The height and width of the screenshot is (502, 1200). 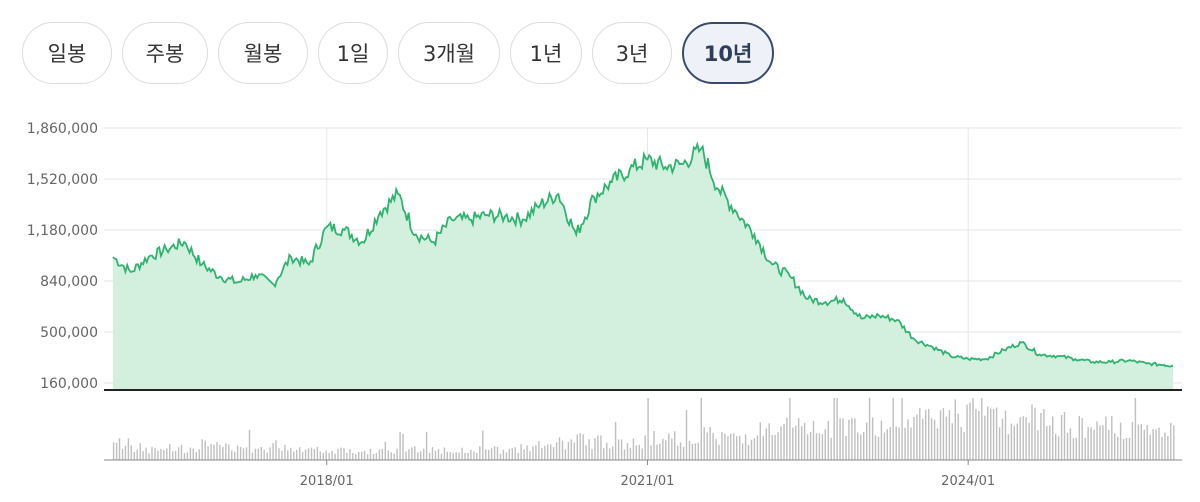 I want to click on tab-1일: 1일, so click(x=353, y=53).